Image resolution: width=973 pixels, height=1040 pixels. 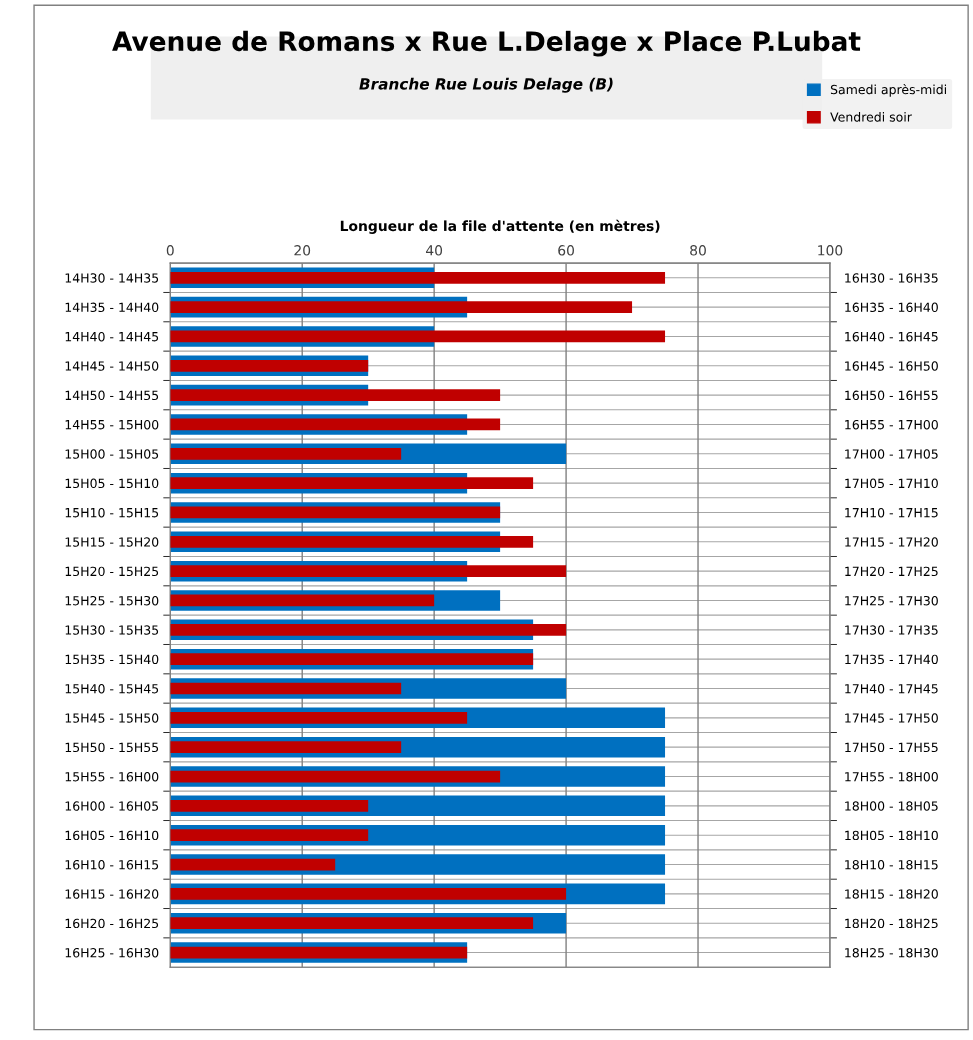 What do you see at coordinates (112, 542) in the screenshot?
I see `y-tick-label: 15H15 - 15H20` at bounding box center [112, 542].